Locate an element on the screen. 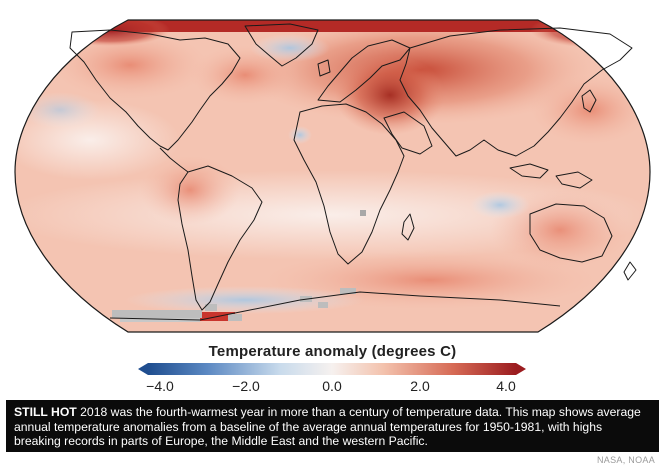  legend-tick-label: 2.0 is located at coordinates (420, 386).